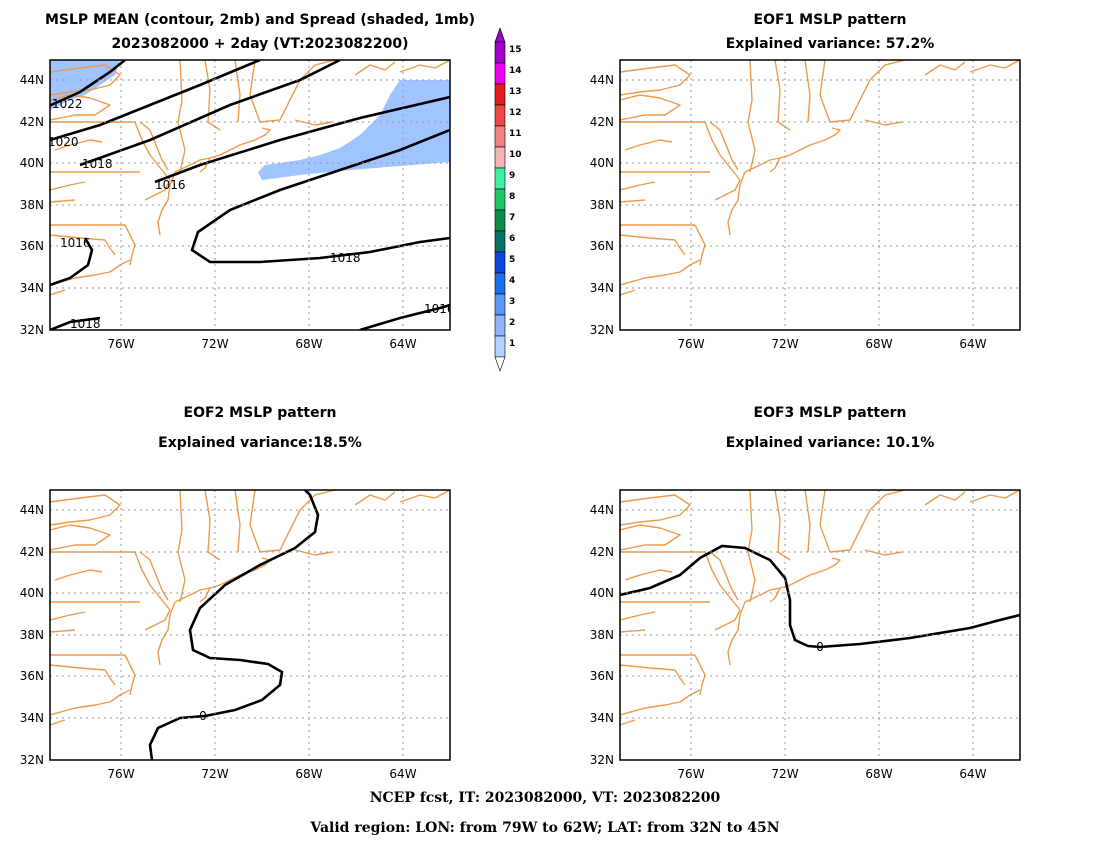 This screenshot has height=850, width=1100. Describe the element at coordinates (820, 596) in the screenshot. I see `eof3-zero-contour` at that location.